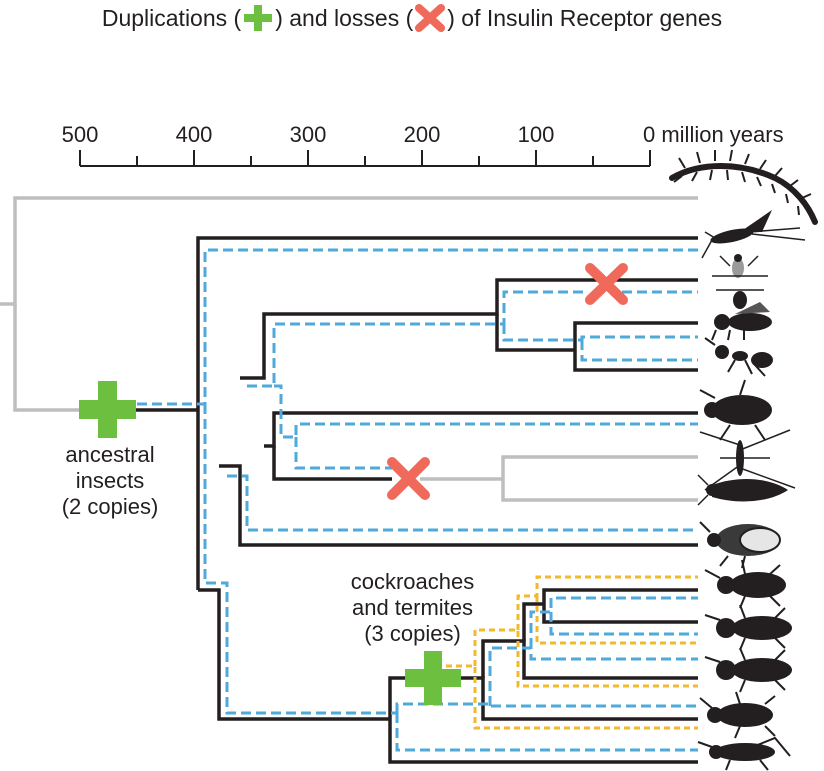 This screenshot has height=771, width=824. I want to click on branch-to-loss, so click(332, 463).